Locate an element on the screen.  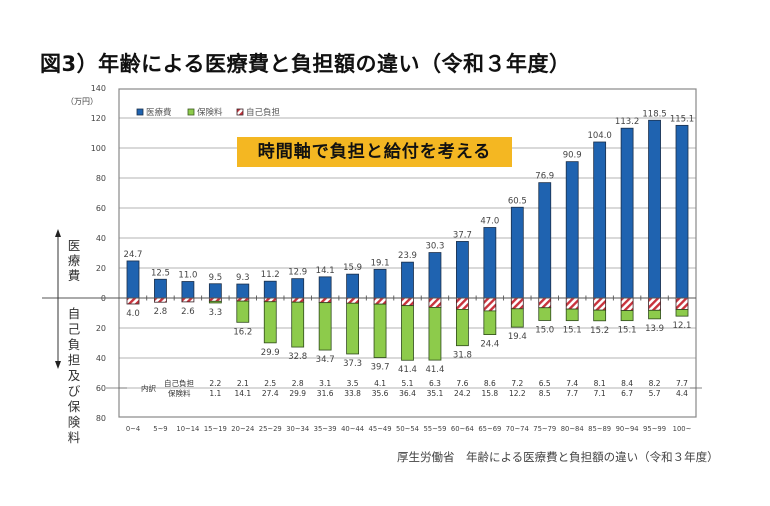
x-tick-label: 40~44 is located at coordinates (352, 429).